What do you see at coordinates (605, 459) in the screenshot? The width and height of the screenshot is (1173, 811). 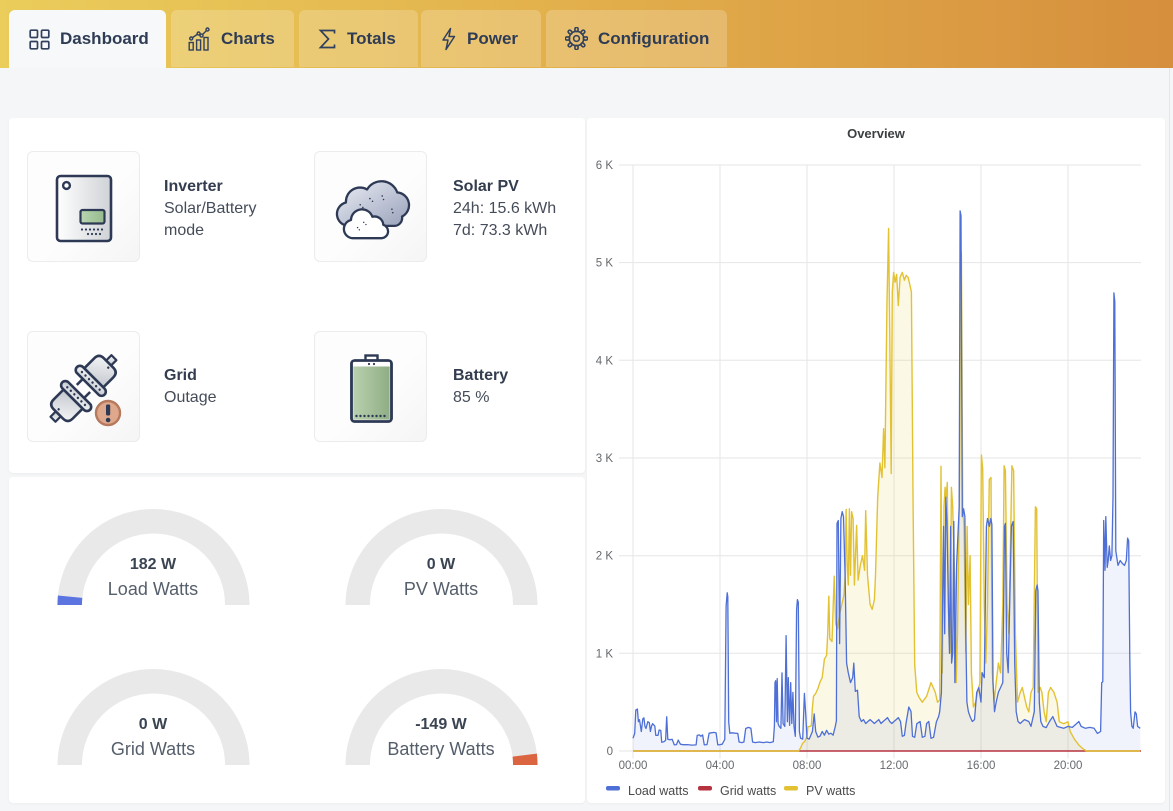 I see `svg-text: 3 K` at bounding box center [605, 459].